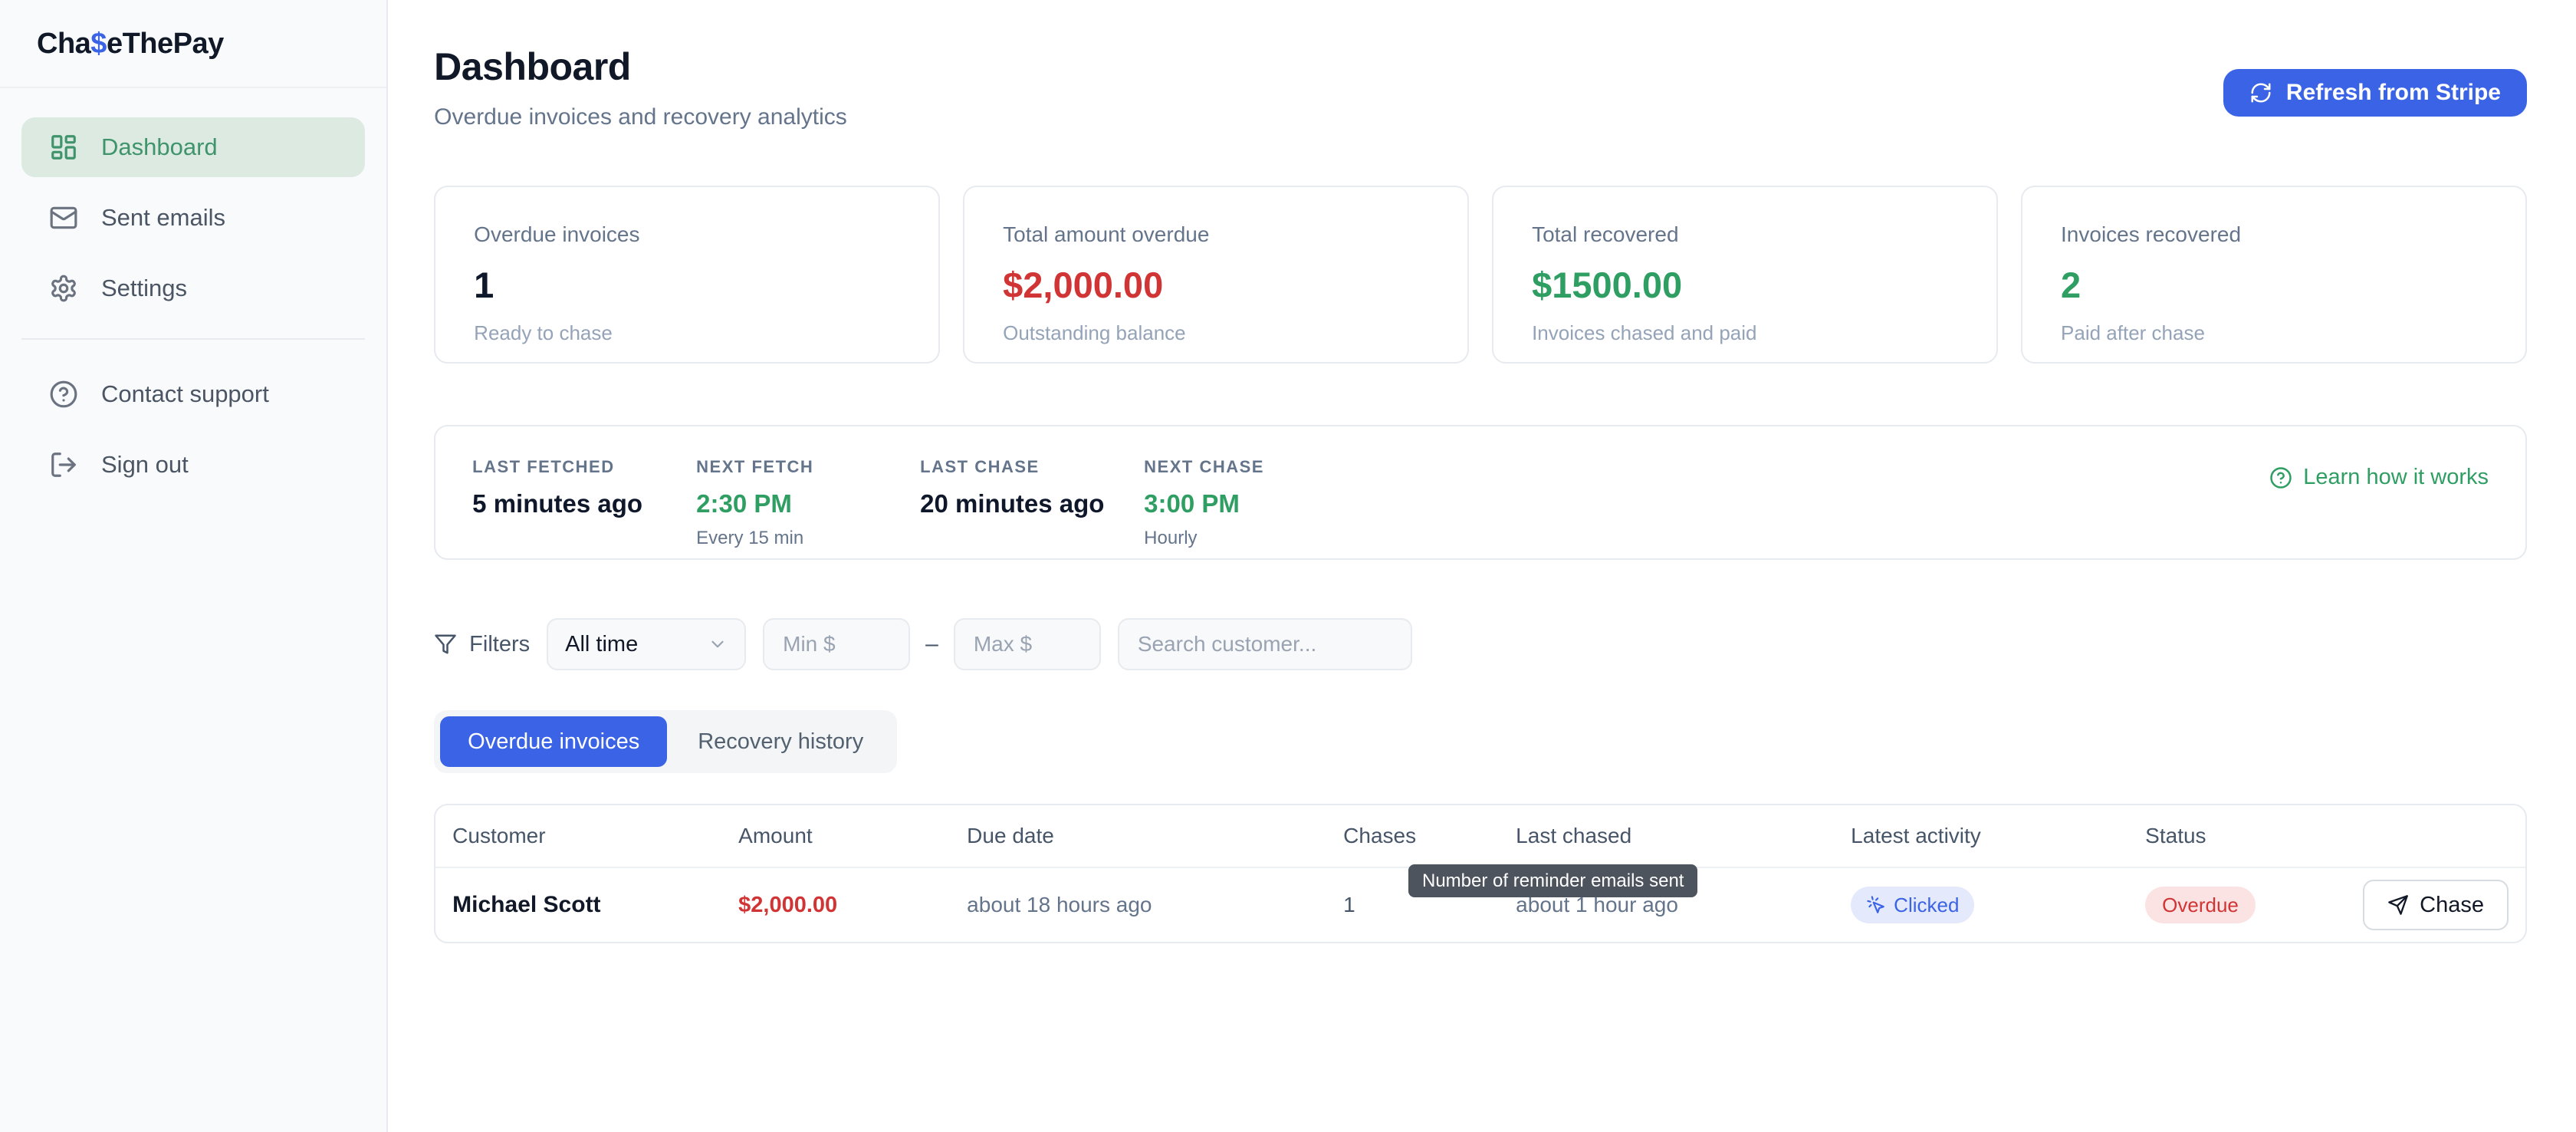 This screenshot has width=2576, height=1132. What do you see at coordinates (750, 538) in the screenshot?
I see `schedule-sublabel: Every 15 min` at bounding box center [750, 538].